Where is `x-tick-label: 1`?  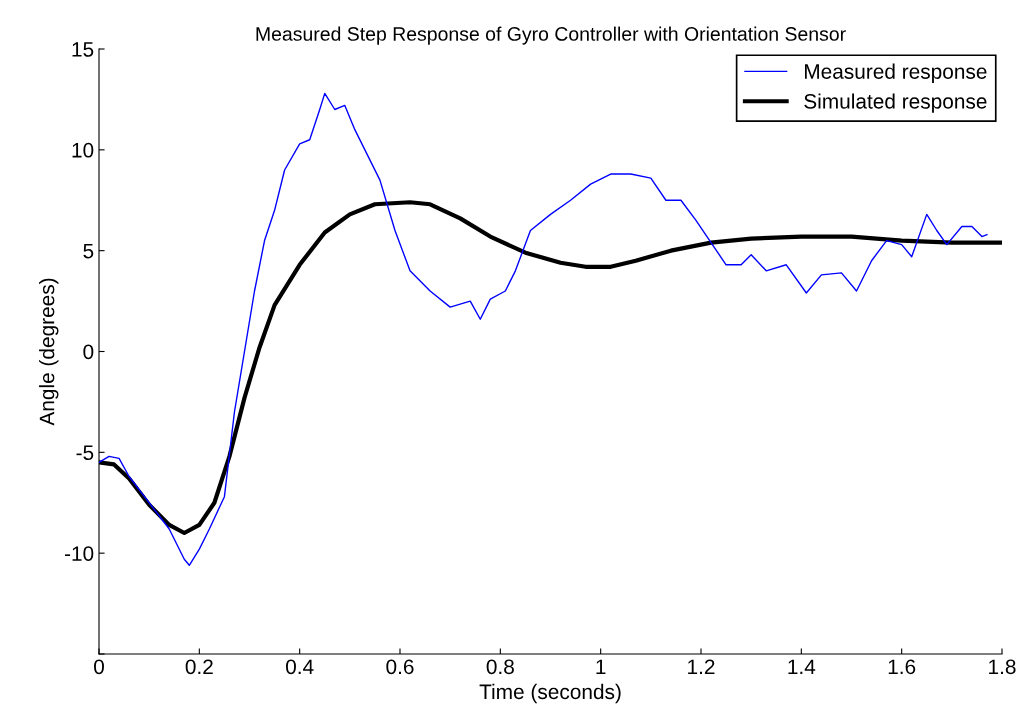
x-tick-label: 1 is located at coordinates (601, 666).